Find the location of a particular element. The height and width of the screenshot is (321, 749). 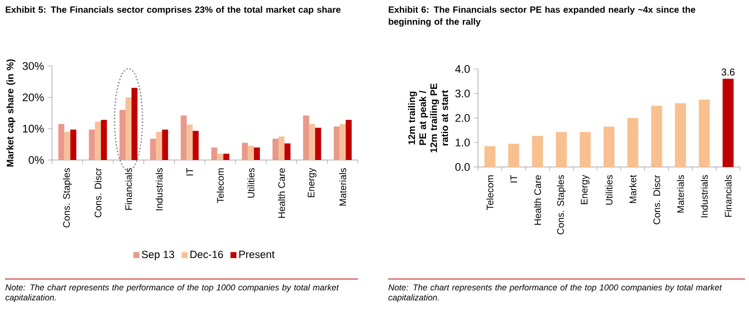

y-axis-title: Market cap share (in %) is located at coordinates (11, 112).